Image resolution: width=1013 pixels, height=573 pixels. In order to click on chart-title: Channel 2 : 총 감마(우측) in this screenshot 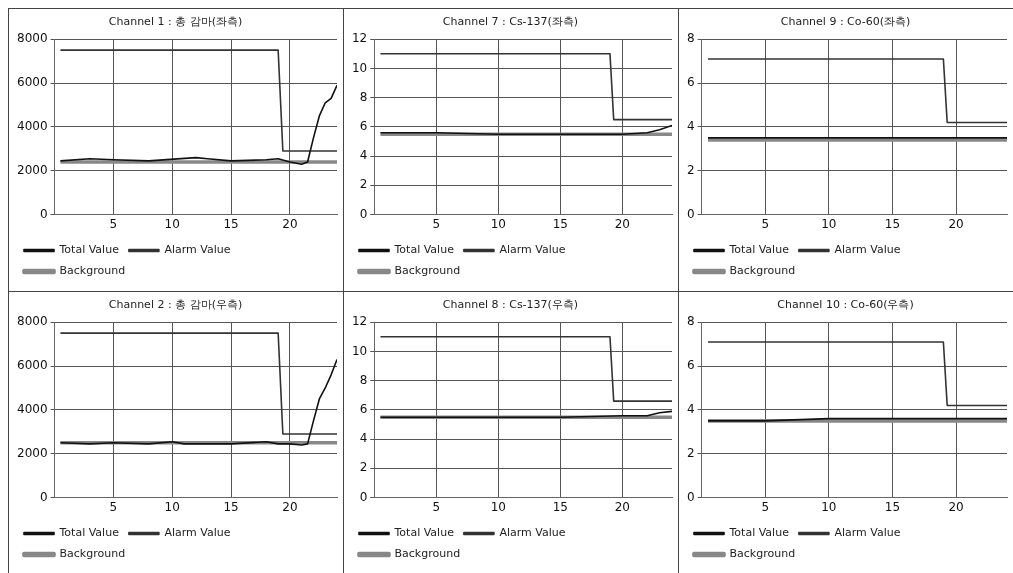, I will do `click(175, 305)`.